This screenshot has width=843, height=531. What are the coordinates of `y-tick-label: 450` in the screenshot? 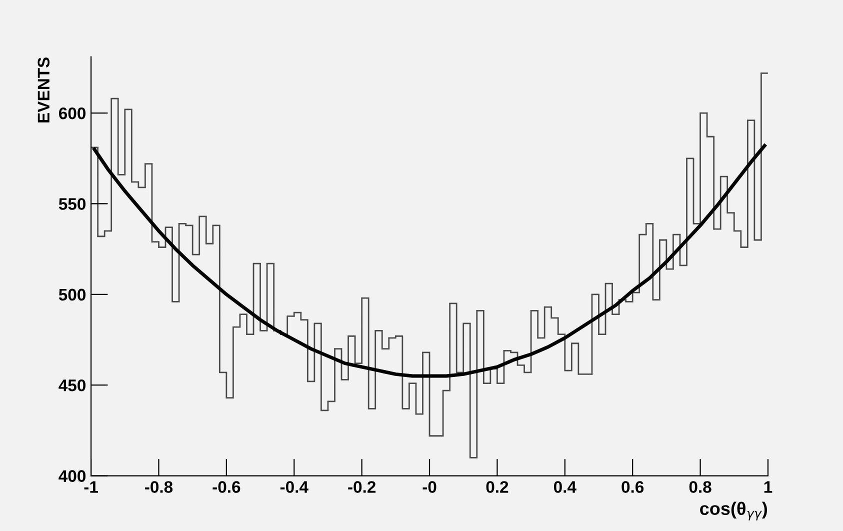 It's located at (72, 385).